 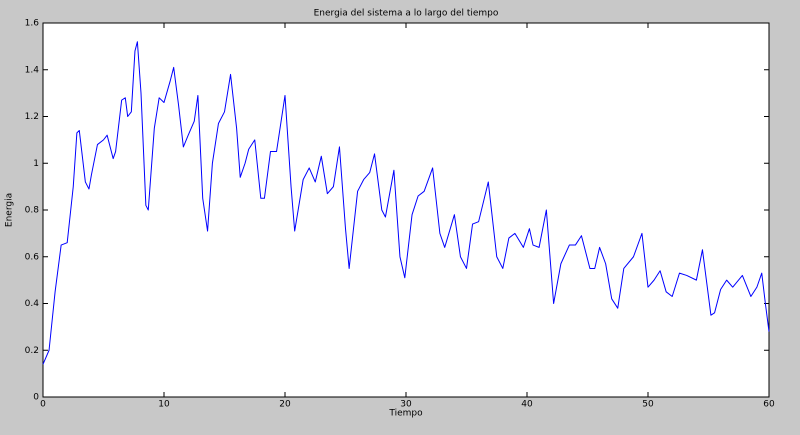 I want to click on y-tick-label: 0.6, so click(x=32, y=257).